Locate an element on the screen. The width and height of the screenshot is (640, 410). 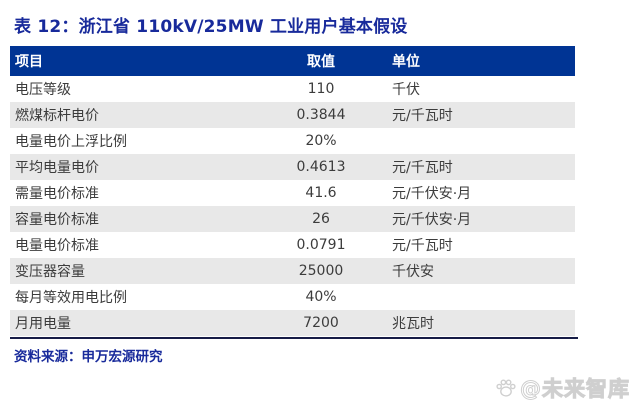
column-header-unit: 单位 is located at coordinates (483, 61).